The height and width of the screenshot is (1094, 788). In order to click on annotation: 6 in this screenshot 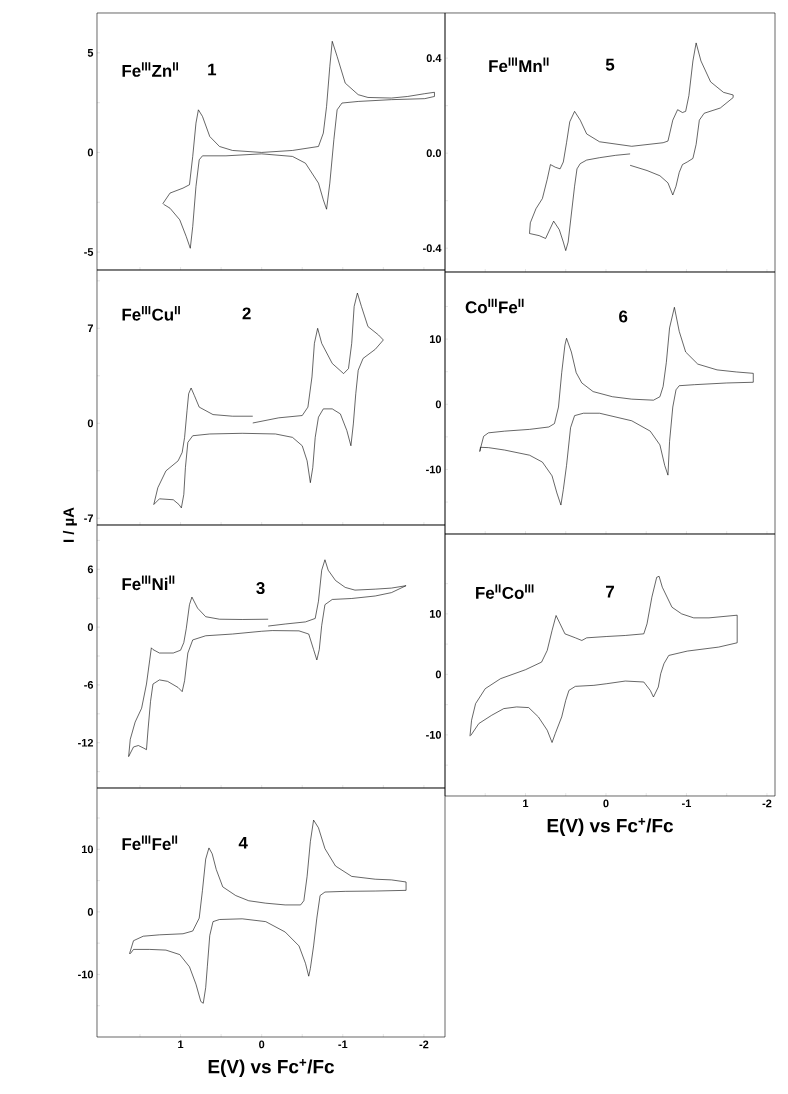, I will do `click(623, 316)`.